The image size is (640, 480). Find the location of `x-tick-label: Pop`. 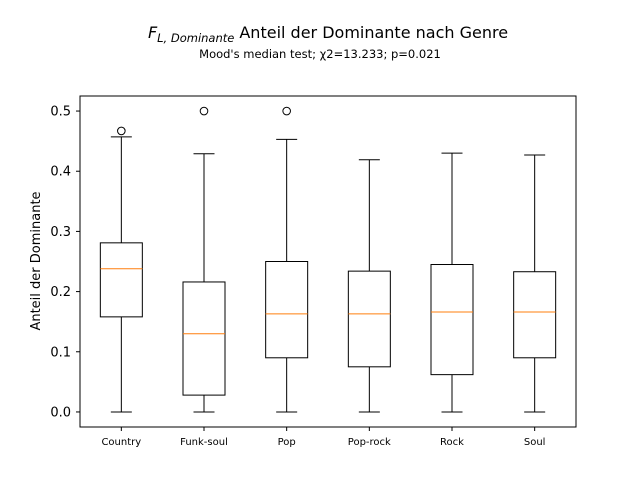

x-tick-label: Pop is located at coordinates (287, 442).